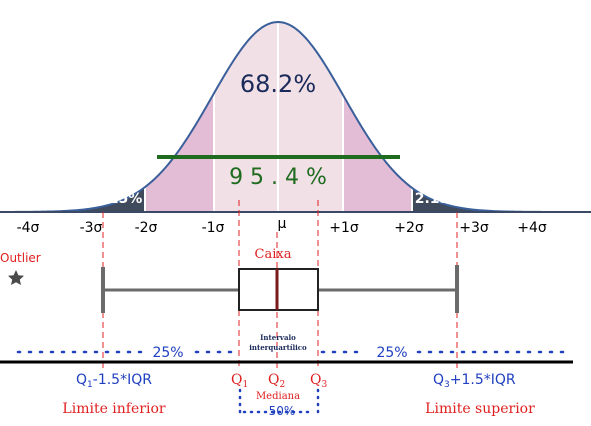 The height and width of the screenshot is (426, 591). I want to click on sigma-tick-plus1: +1σ, so click(344, 228).